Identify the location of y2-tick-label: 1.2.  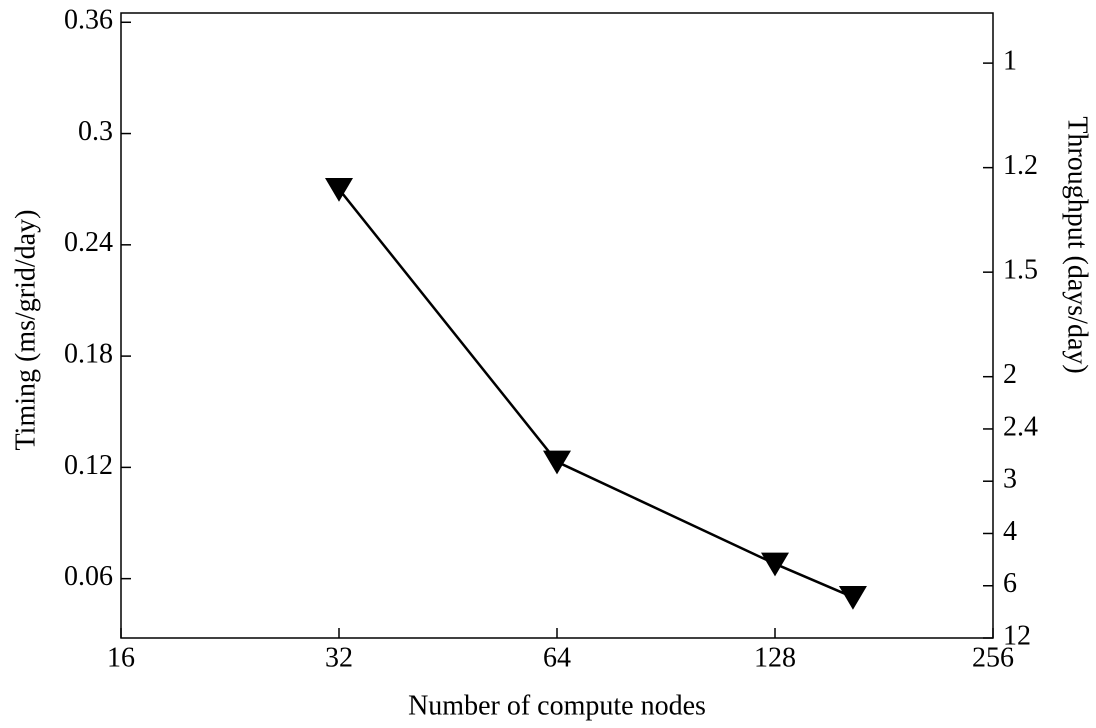
(1020, 165).